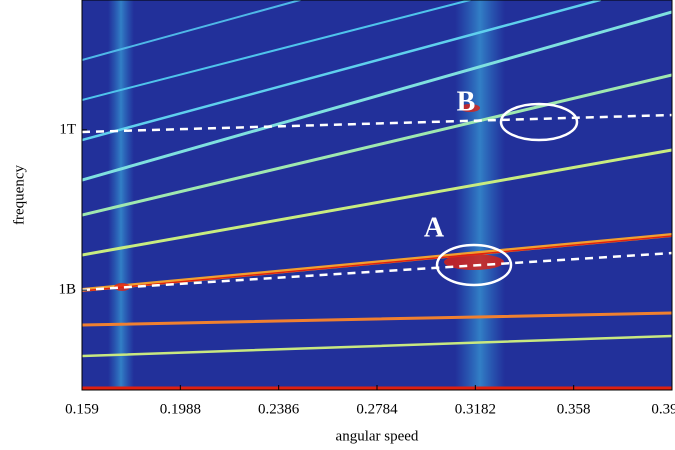 This screenshot has height=450, width=675. I want to click on annotation: B, so click(466, 101).